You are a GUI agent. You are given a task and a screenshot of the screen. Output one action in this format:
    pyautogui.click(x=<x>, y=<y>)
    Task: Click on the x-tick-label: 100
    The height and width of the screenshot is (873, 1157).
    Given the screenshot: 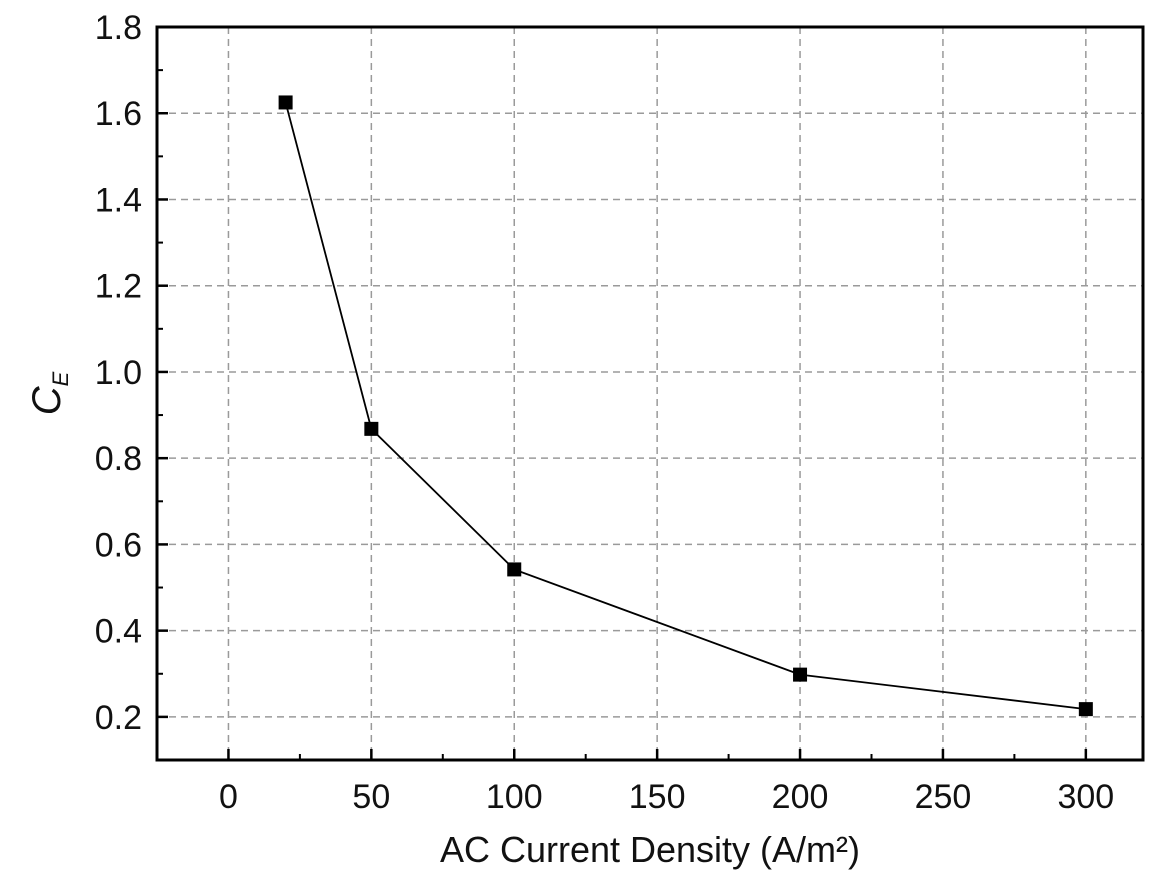 What is the action you would take?
    pyautogui.click(x=514, y=797)
    